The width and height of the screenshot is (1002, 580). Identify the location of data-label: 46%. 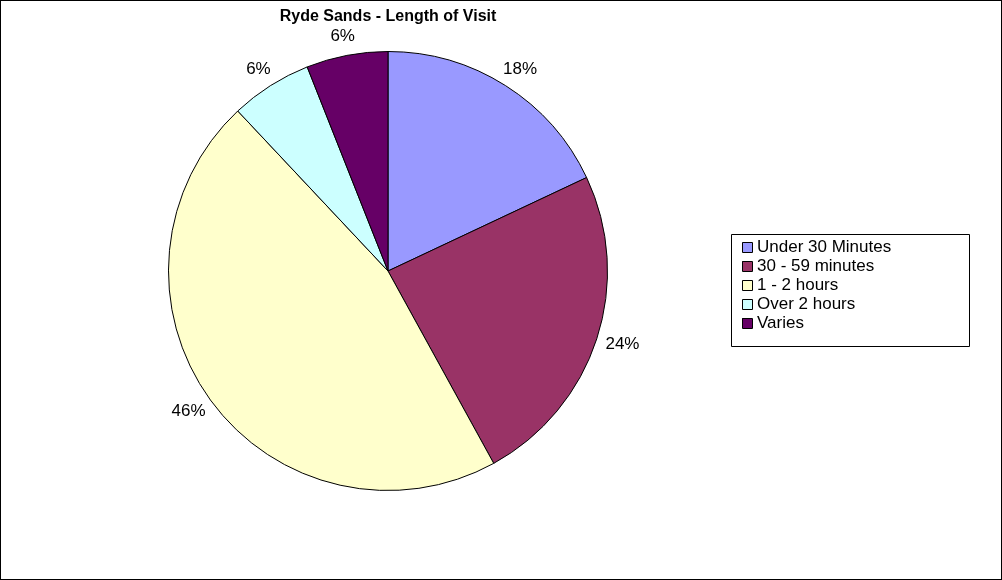
(188, 410).